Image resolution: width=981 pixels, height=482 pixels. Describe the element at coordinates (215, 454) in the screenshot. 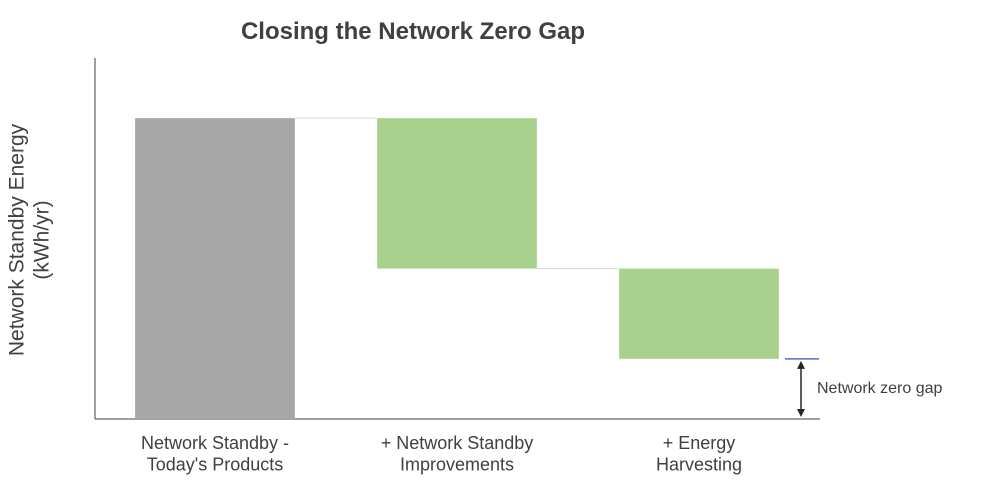

I see `x-tick-label: Network Standby -Today's Products` at that location.